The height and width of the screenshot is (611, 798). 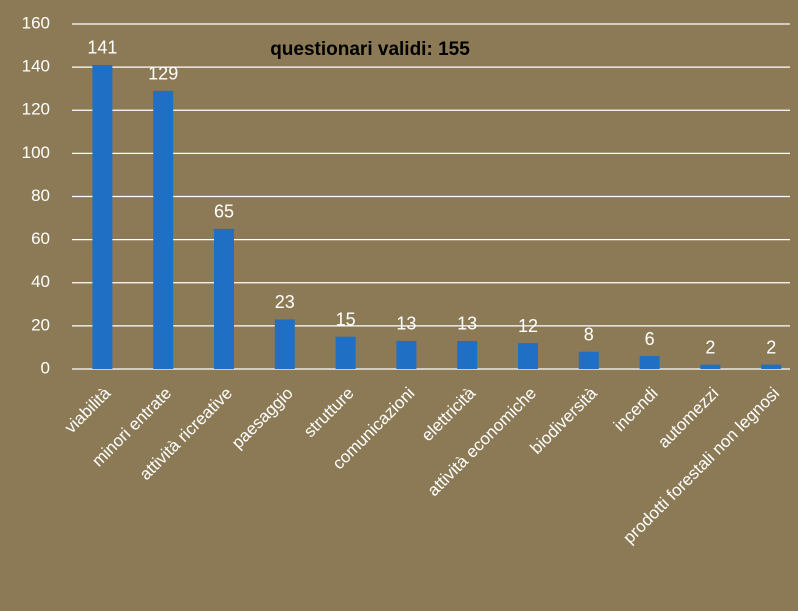 I want to click on y-tick-label: 120, so click(x=36, y=109).